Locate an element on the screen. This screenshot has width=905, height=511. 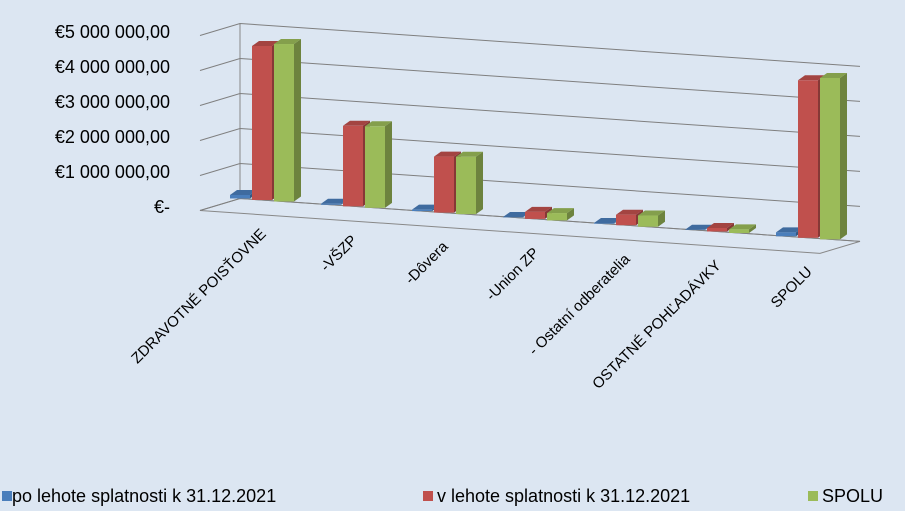
y-tick-label: €5 000 000,00 is located at coordinates (112, 32).